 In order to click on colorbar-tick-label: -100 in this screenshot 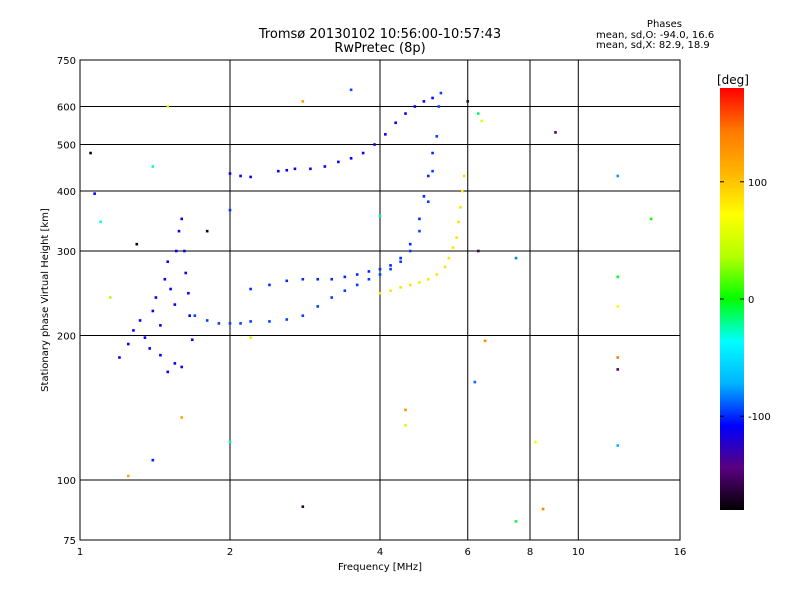, I will do `click(759, 417)`.